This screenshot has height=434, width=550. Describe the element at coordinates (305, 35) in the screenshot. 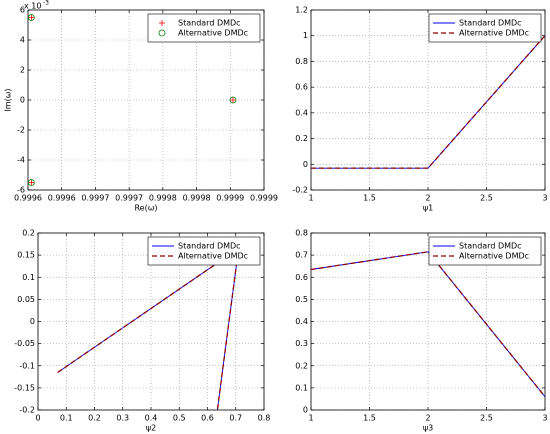

I see `y-tick-label: 1` at that location.